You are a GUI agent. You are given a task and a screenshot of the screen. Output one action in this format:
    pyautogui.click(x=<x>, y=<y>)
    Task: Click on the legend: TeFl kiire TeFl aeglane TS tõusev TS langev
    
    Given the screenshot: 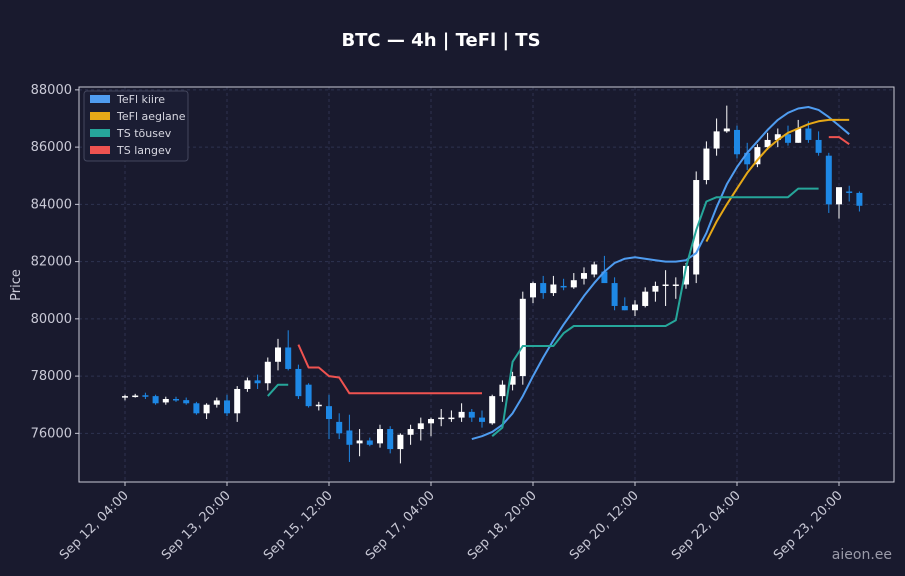 What is the action you would take?
    pyautogui.click(x=136, y=126)
    